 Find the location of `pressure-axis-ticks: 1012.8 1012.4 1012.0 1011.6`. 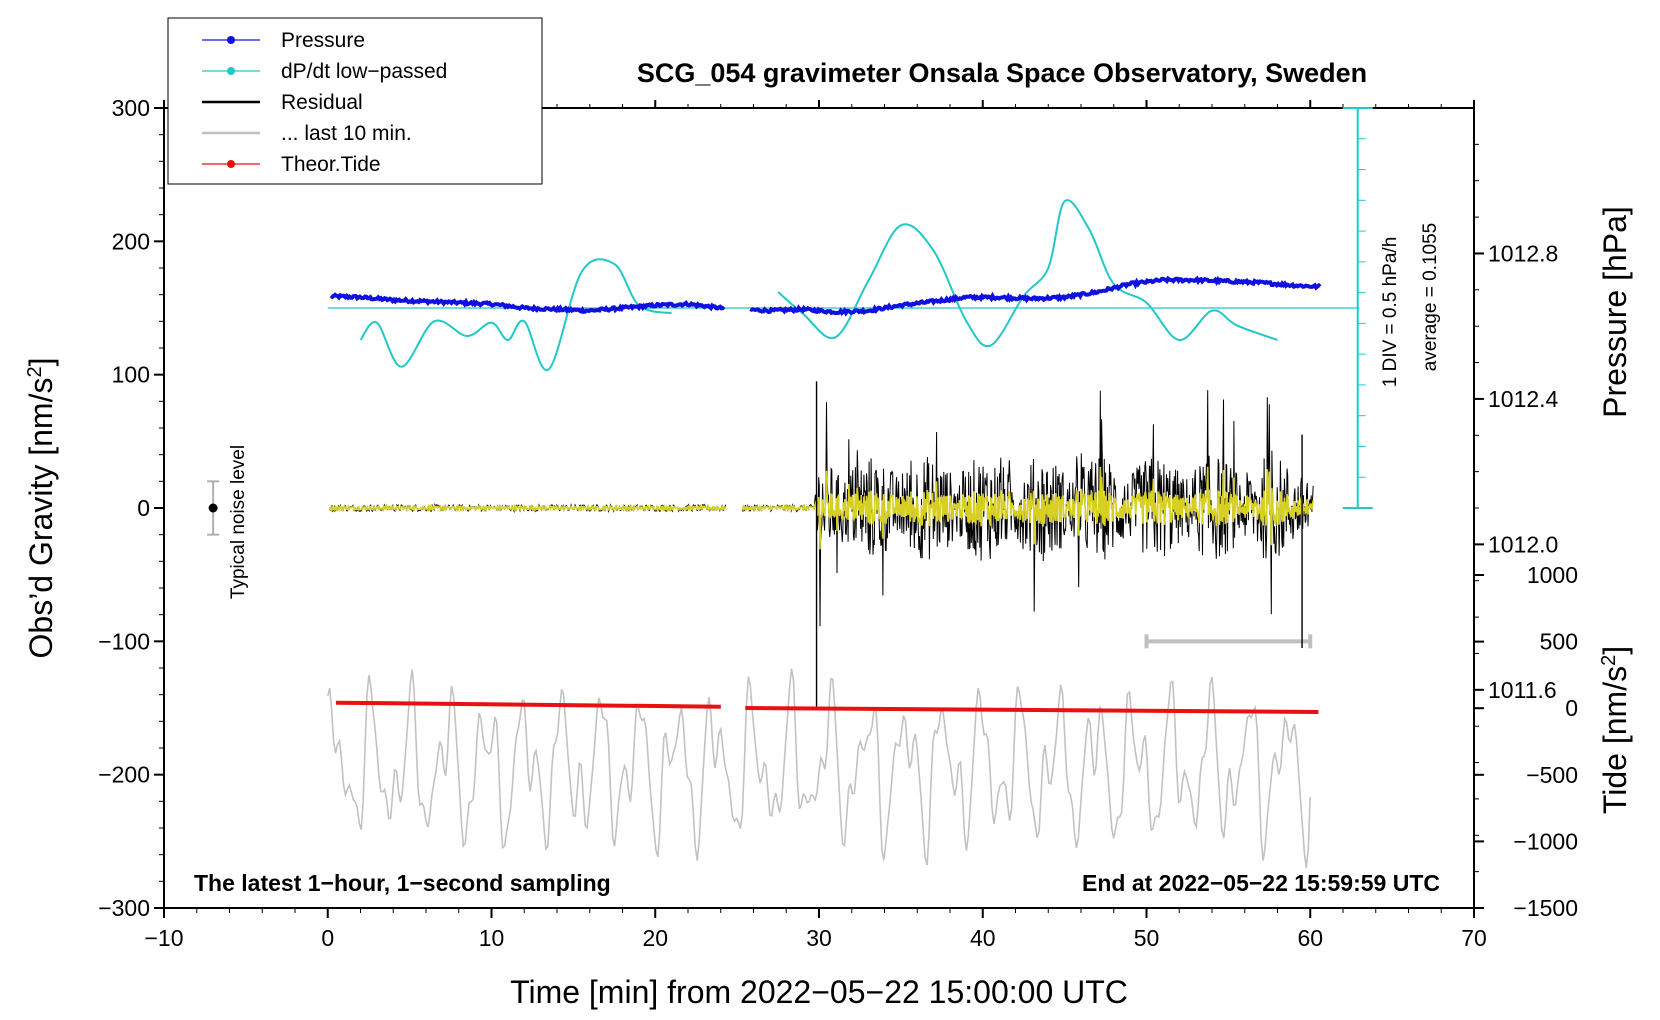

pressure-axis-ticks: 1012.8 1012.4 1012.0 1011.6 is located at coordinates (1516, 526).